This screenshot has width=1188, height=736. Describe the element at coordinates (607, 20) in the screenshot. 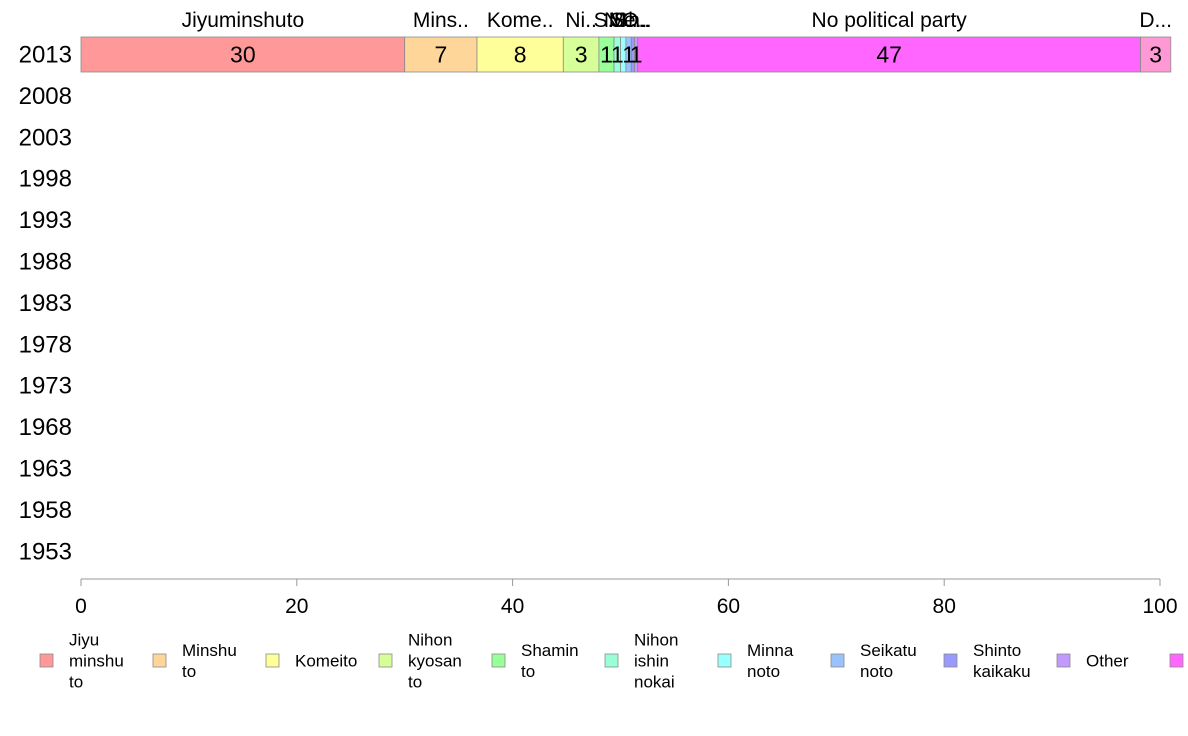

I see `series-top-label-shaminto: S..` at that location.